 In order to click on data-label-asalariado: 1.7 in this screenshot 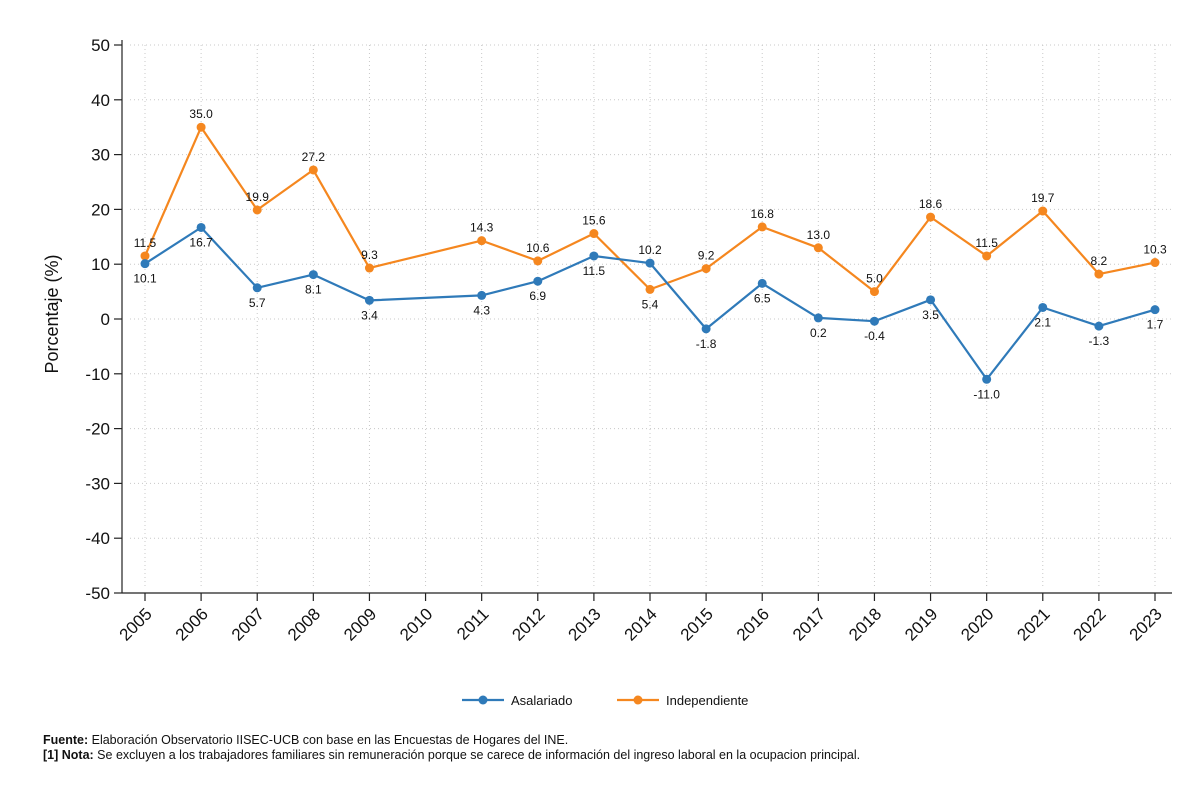, I will do `click(1155, 325)`.